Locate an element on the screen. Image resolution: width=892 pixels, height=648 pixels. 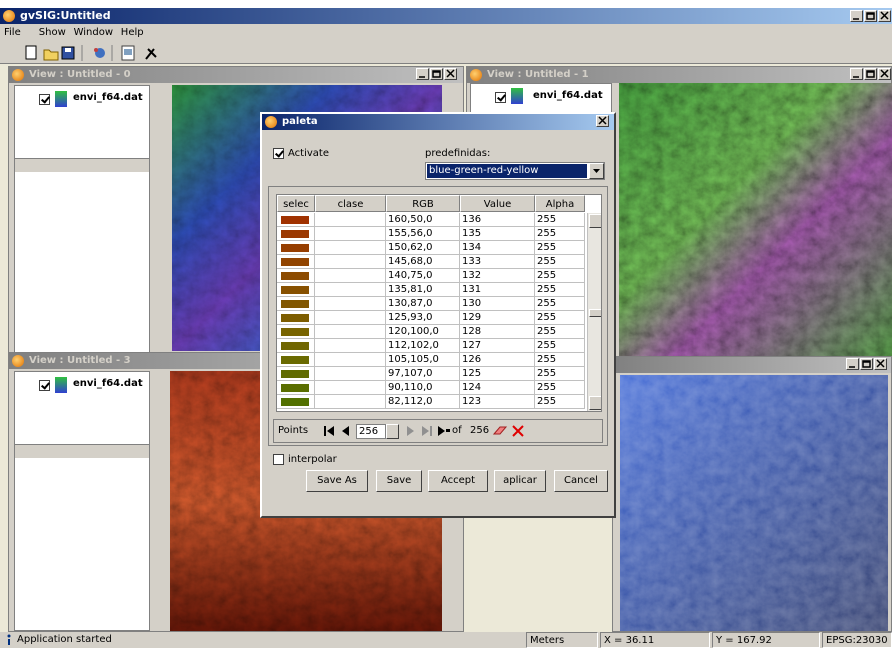
value-cell: 130 is located at coordinates (497, 304).